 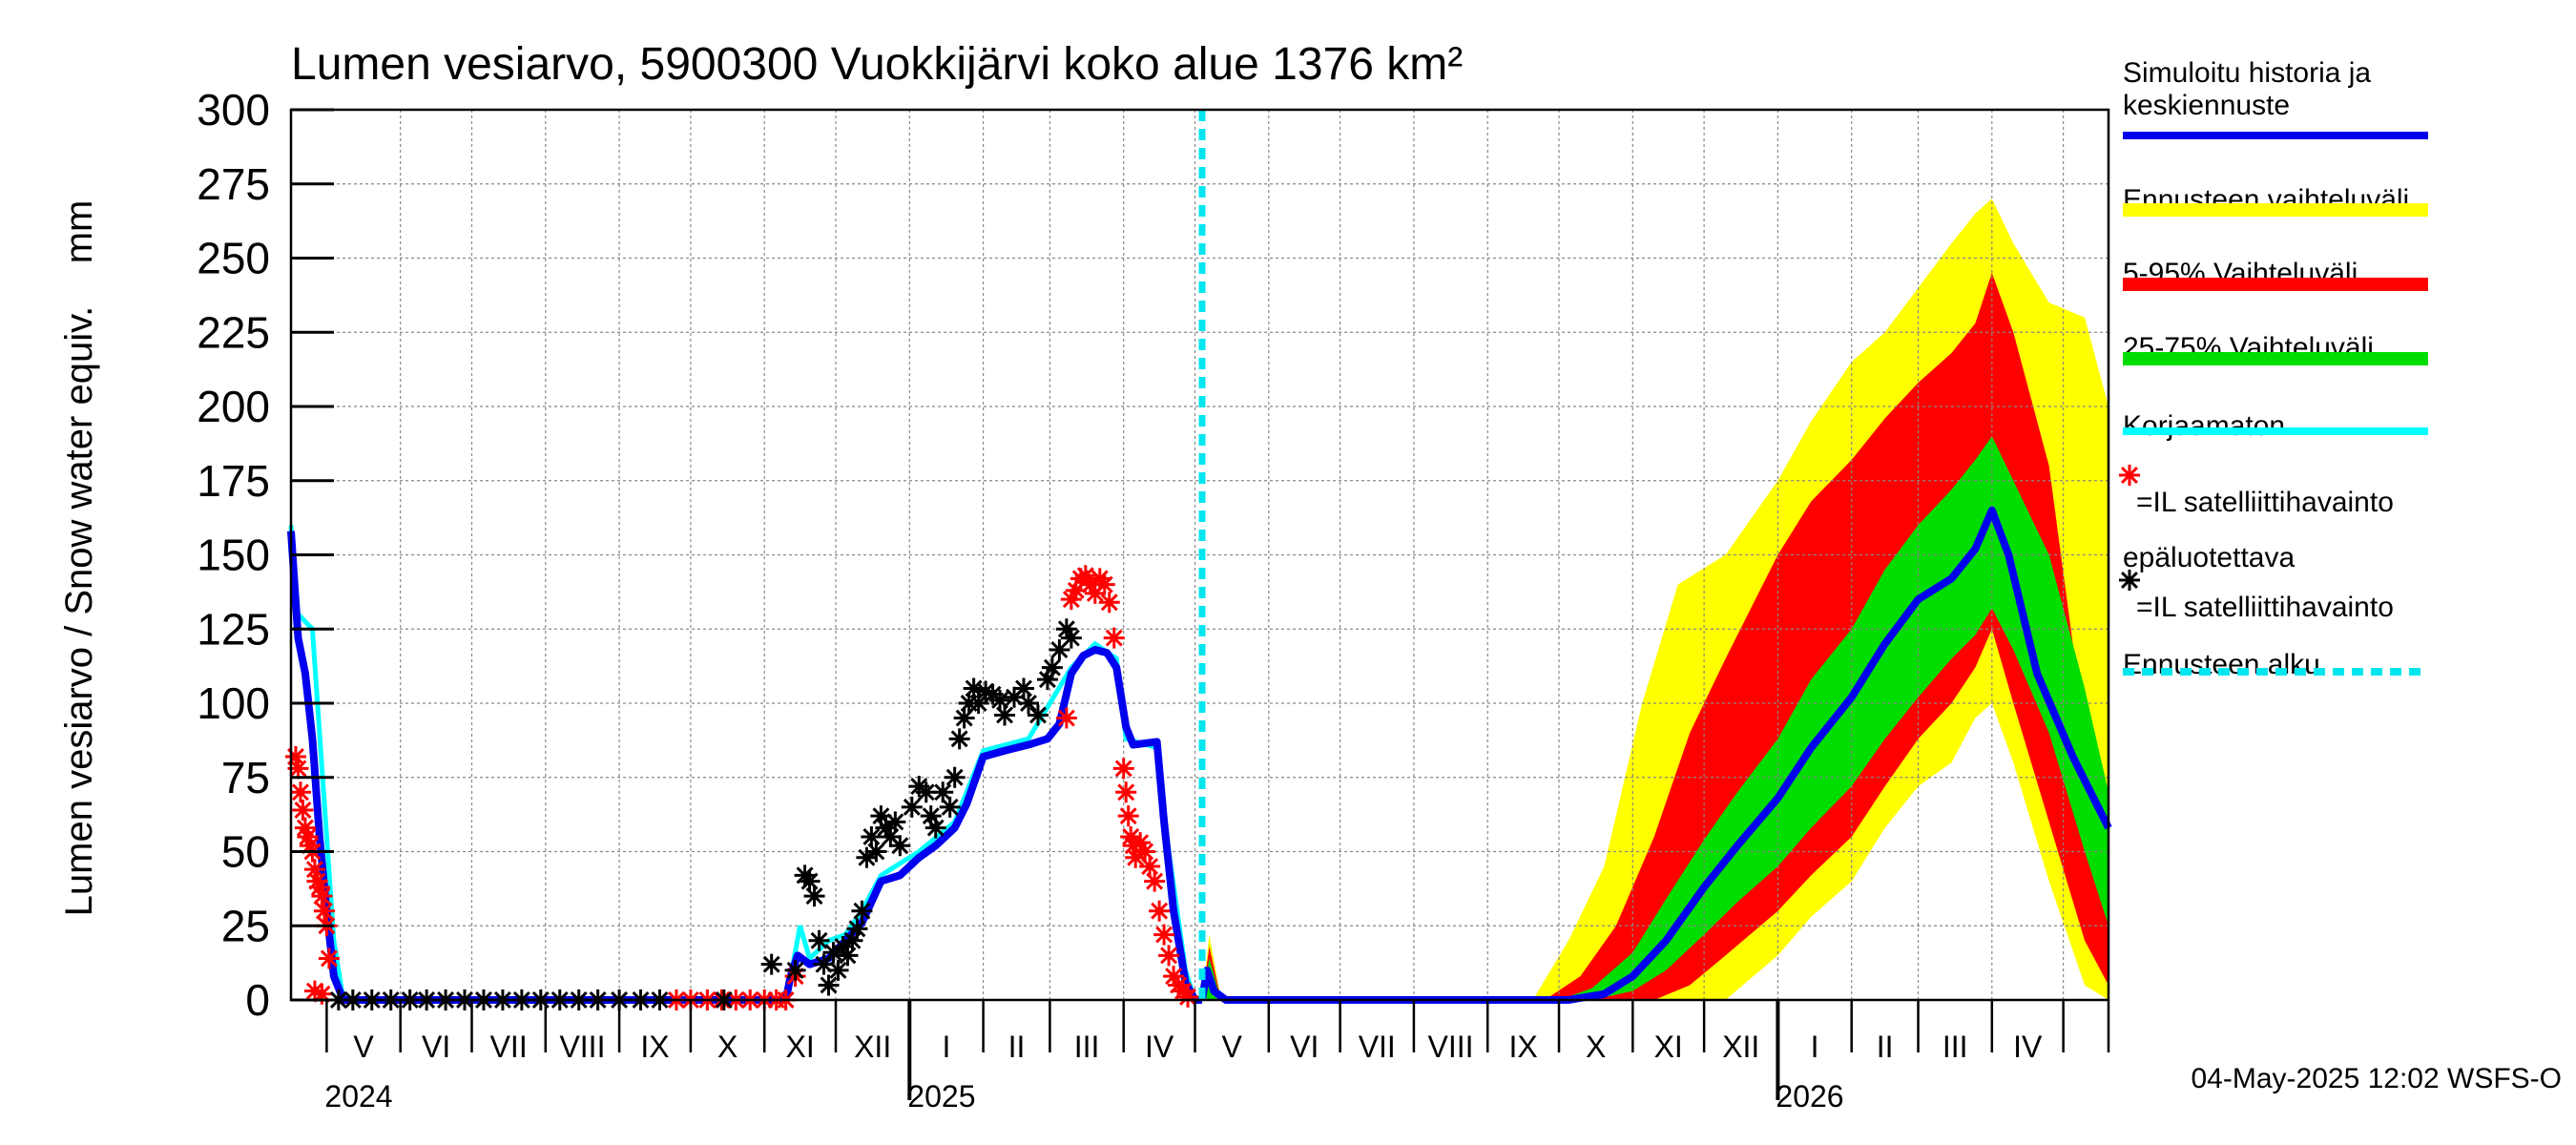 What do you see at coordinates (2247, 73) in the screenshot?
I see `legend-label: Simuloitu historia ja` at bounding box center [2247, 73].